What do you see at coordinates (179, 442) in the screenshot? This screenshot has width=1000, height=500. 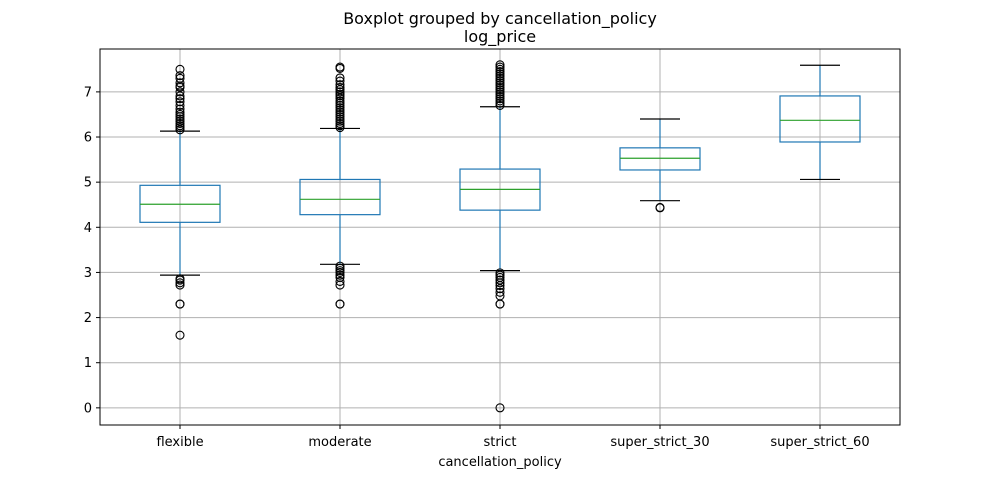 I see `x-tick-label: flexible` at bounding box center [179, 442].